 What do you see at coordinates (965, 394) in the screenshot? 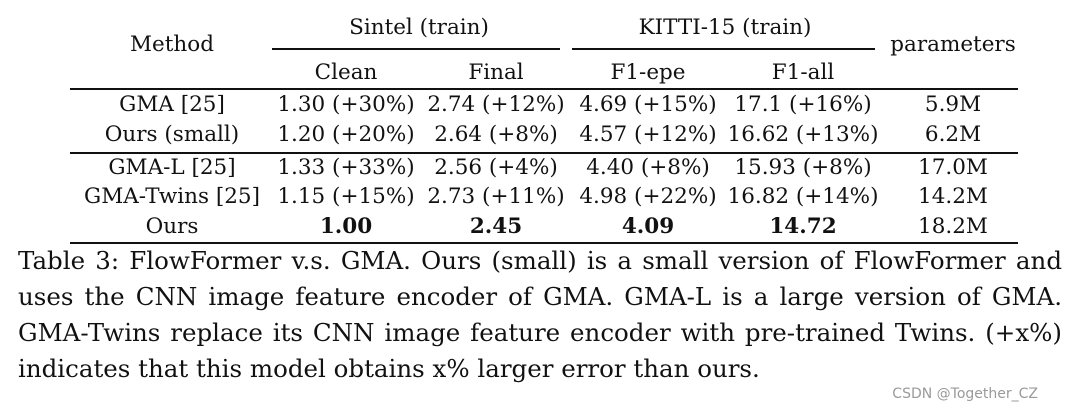
I see `watermark: CSDN @Together_CZ` at bounding box center [965, 394].